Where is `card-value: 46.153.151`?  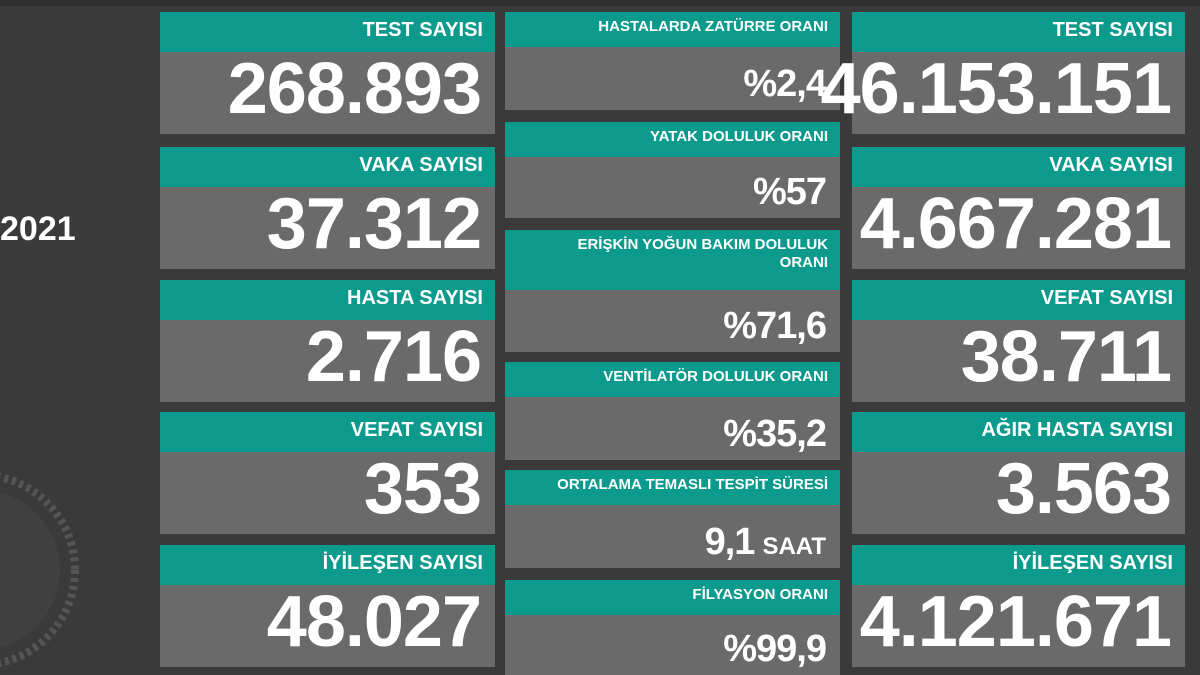 card-value: 46.153.151 is located at coordinates (996, 89).